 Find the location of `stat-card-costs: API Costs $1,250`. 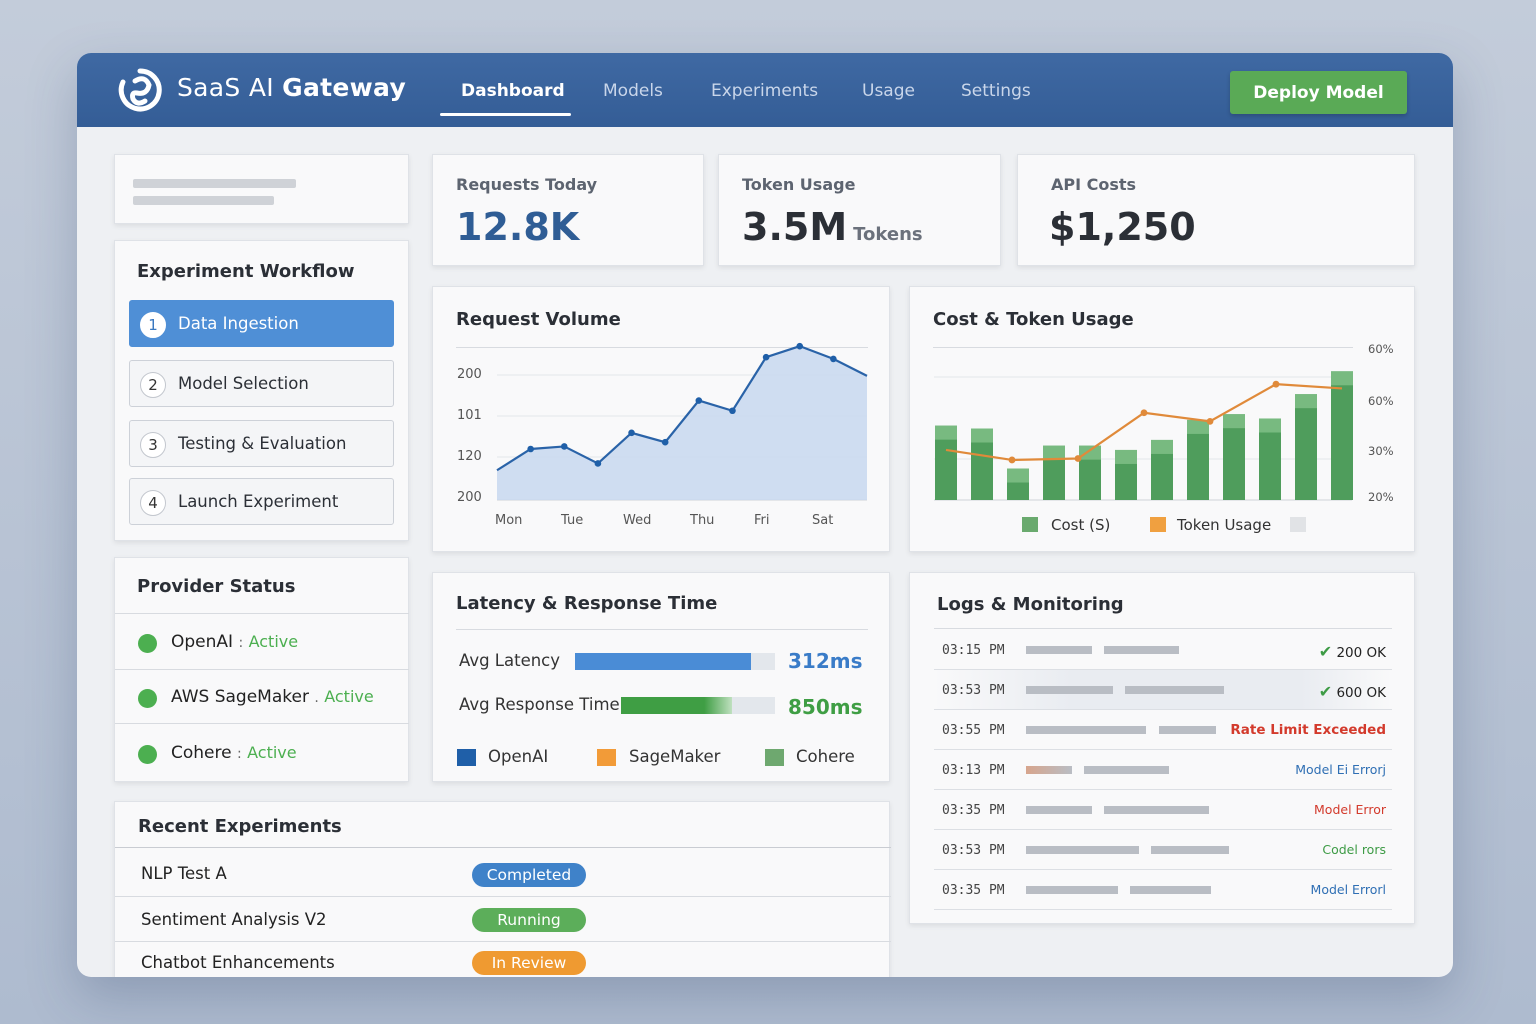

stat-card-costs: API Costs $1,250 is located at coordinates (1216, 210).